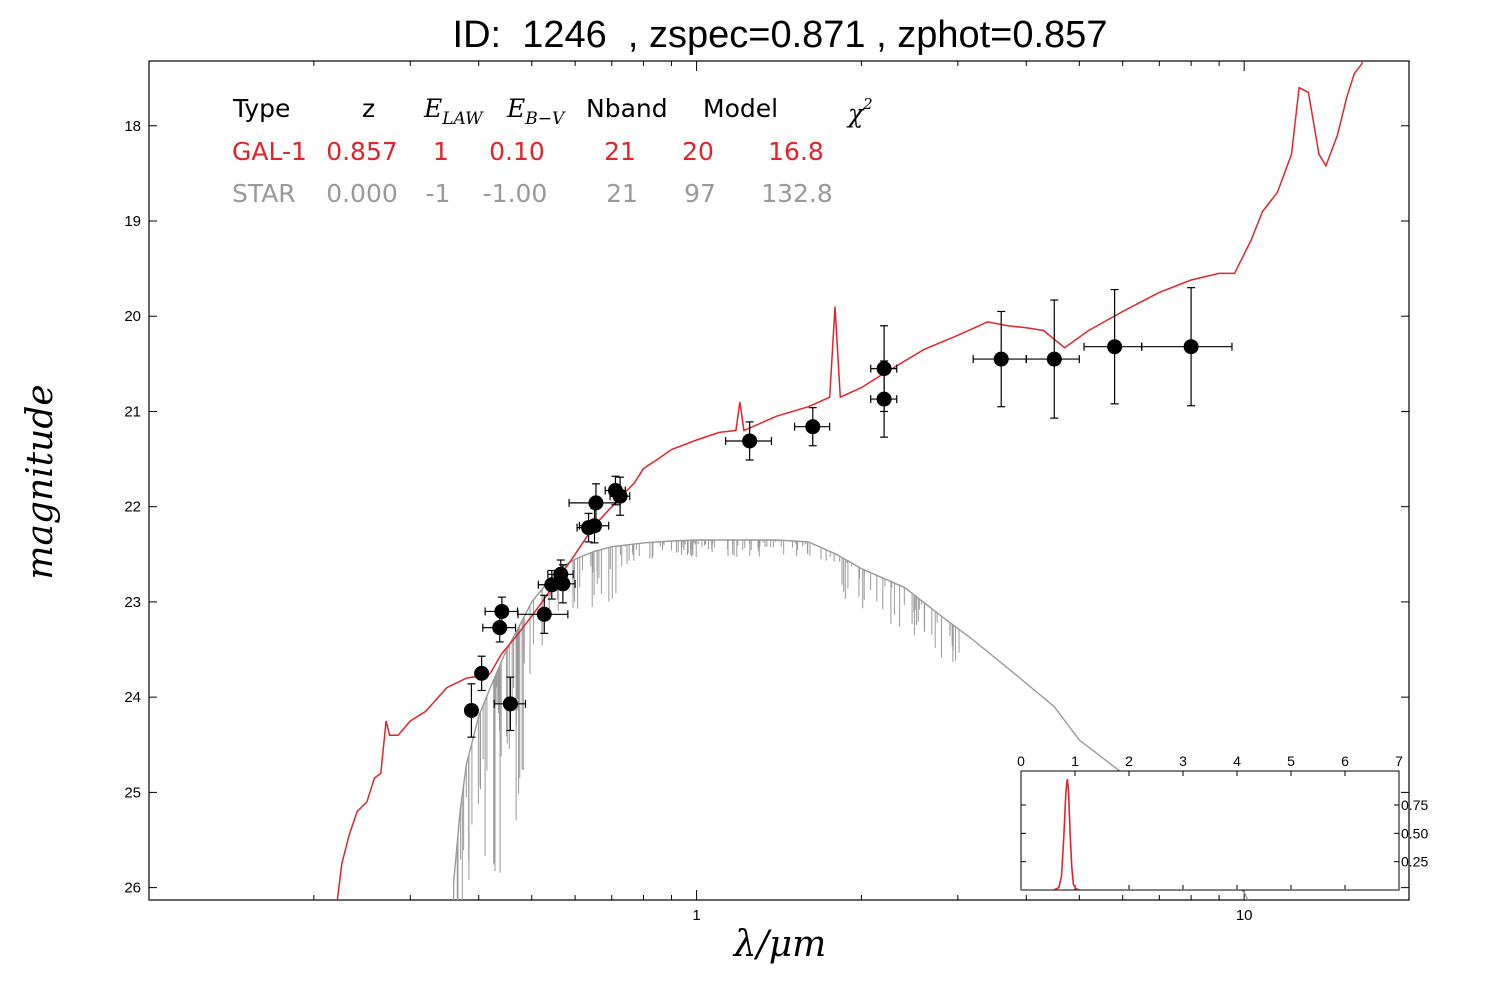  I want to click on table-header-z: z, so click(368, 108).